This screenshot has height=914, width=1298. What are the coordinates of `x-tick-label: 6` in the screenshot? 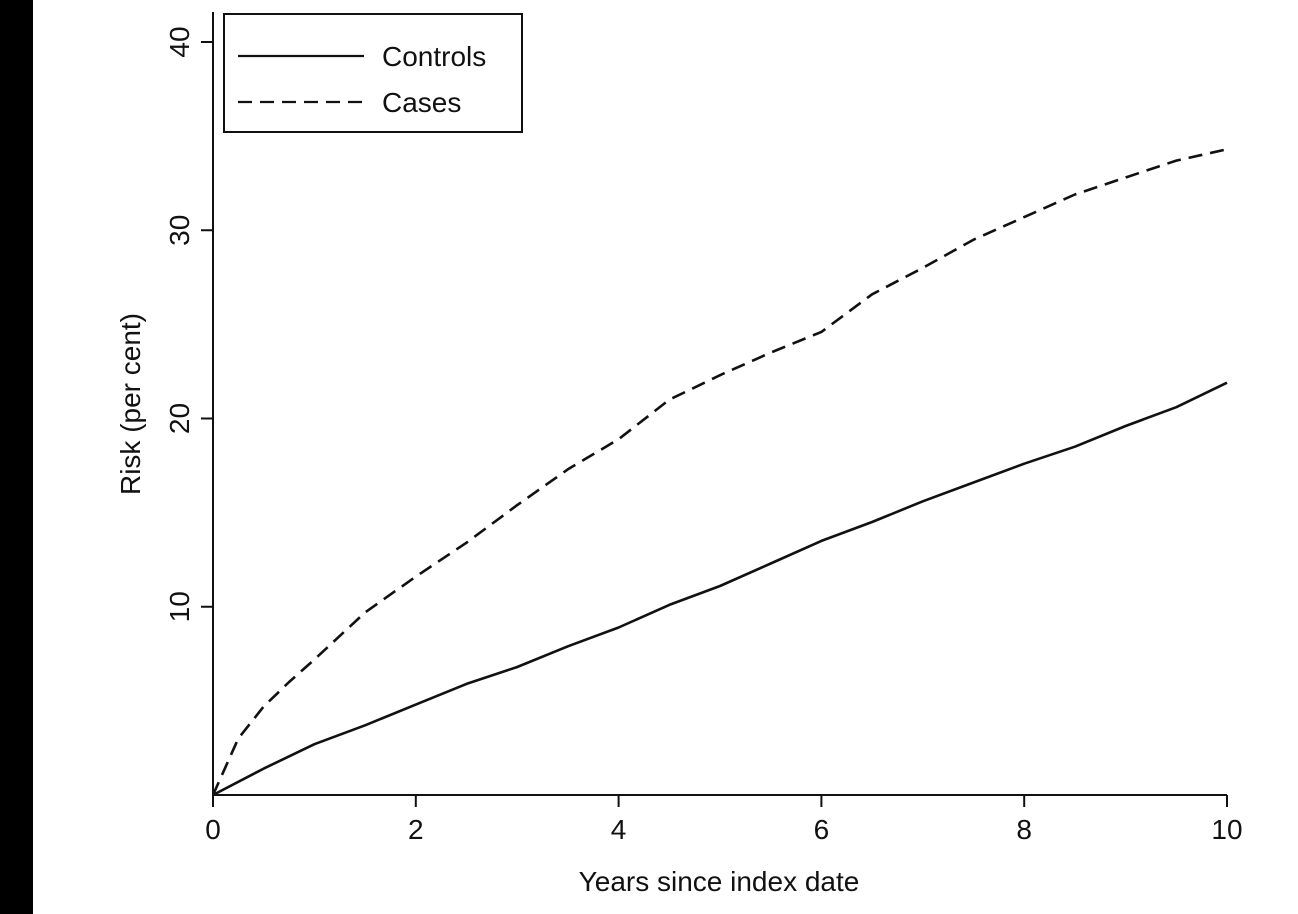 It's located at (822, 829).